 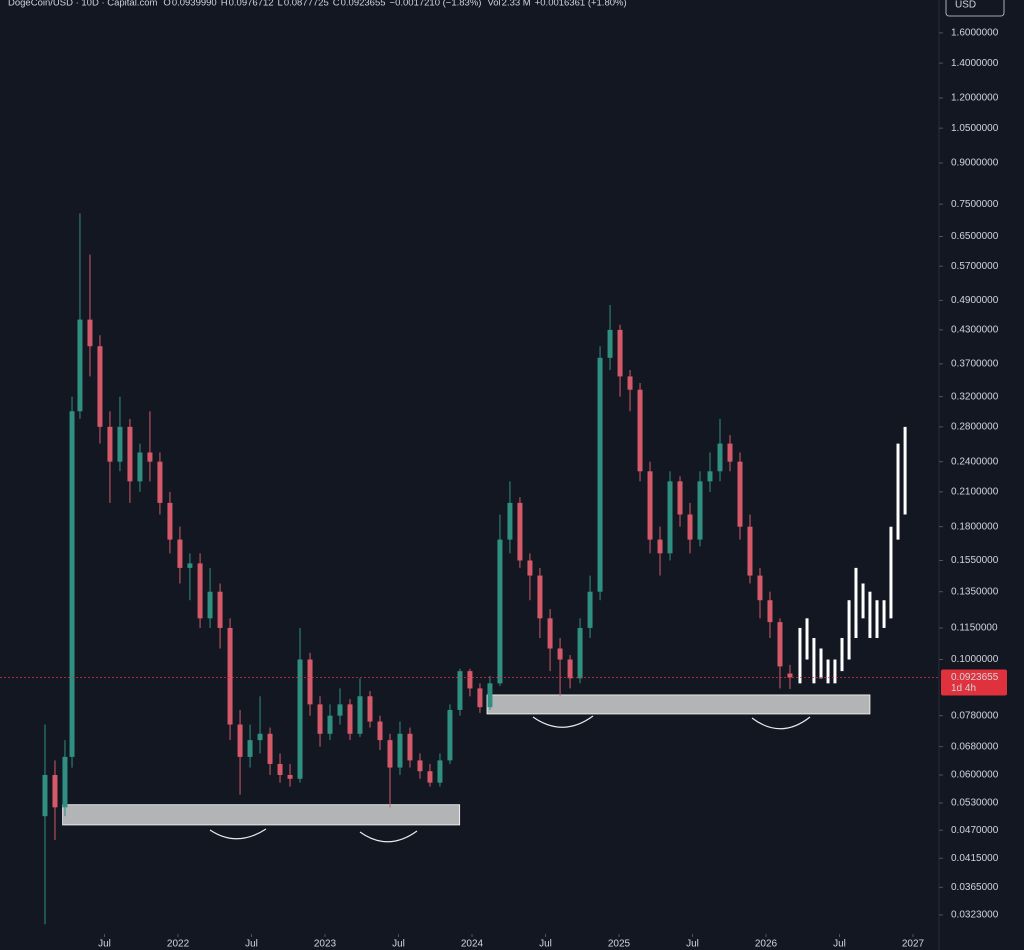 What do you see at coordinates (963, 688) in the screenshot?
I see `countdown: 1d 4h` at bounding box center [963, 688].